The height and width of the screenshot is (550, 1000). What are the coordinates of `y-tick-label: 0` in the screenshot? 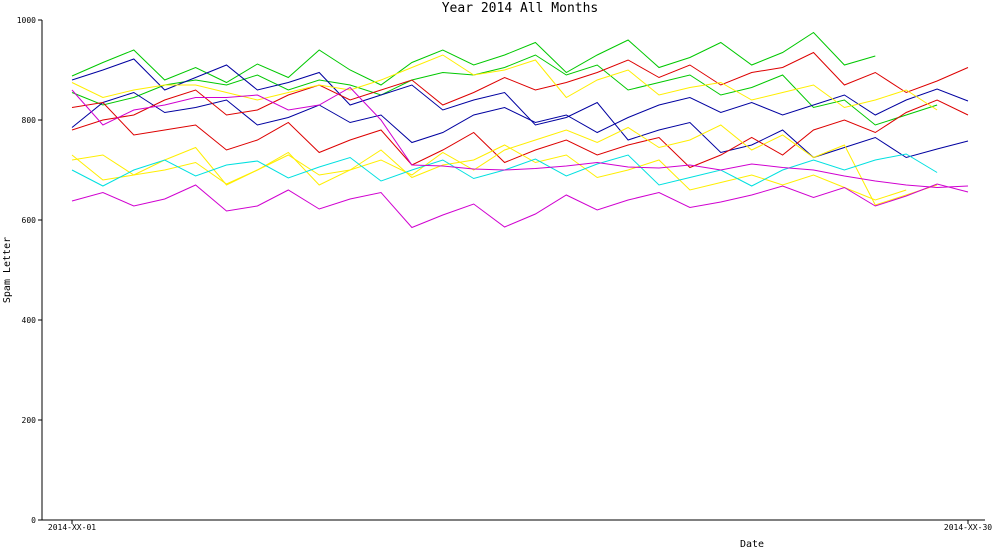 It's located at (33, 520).